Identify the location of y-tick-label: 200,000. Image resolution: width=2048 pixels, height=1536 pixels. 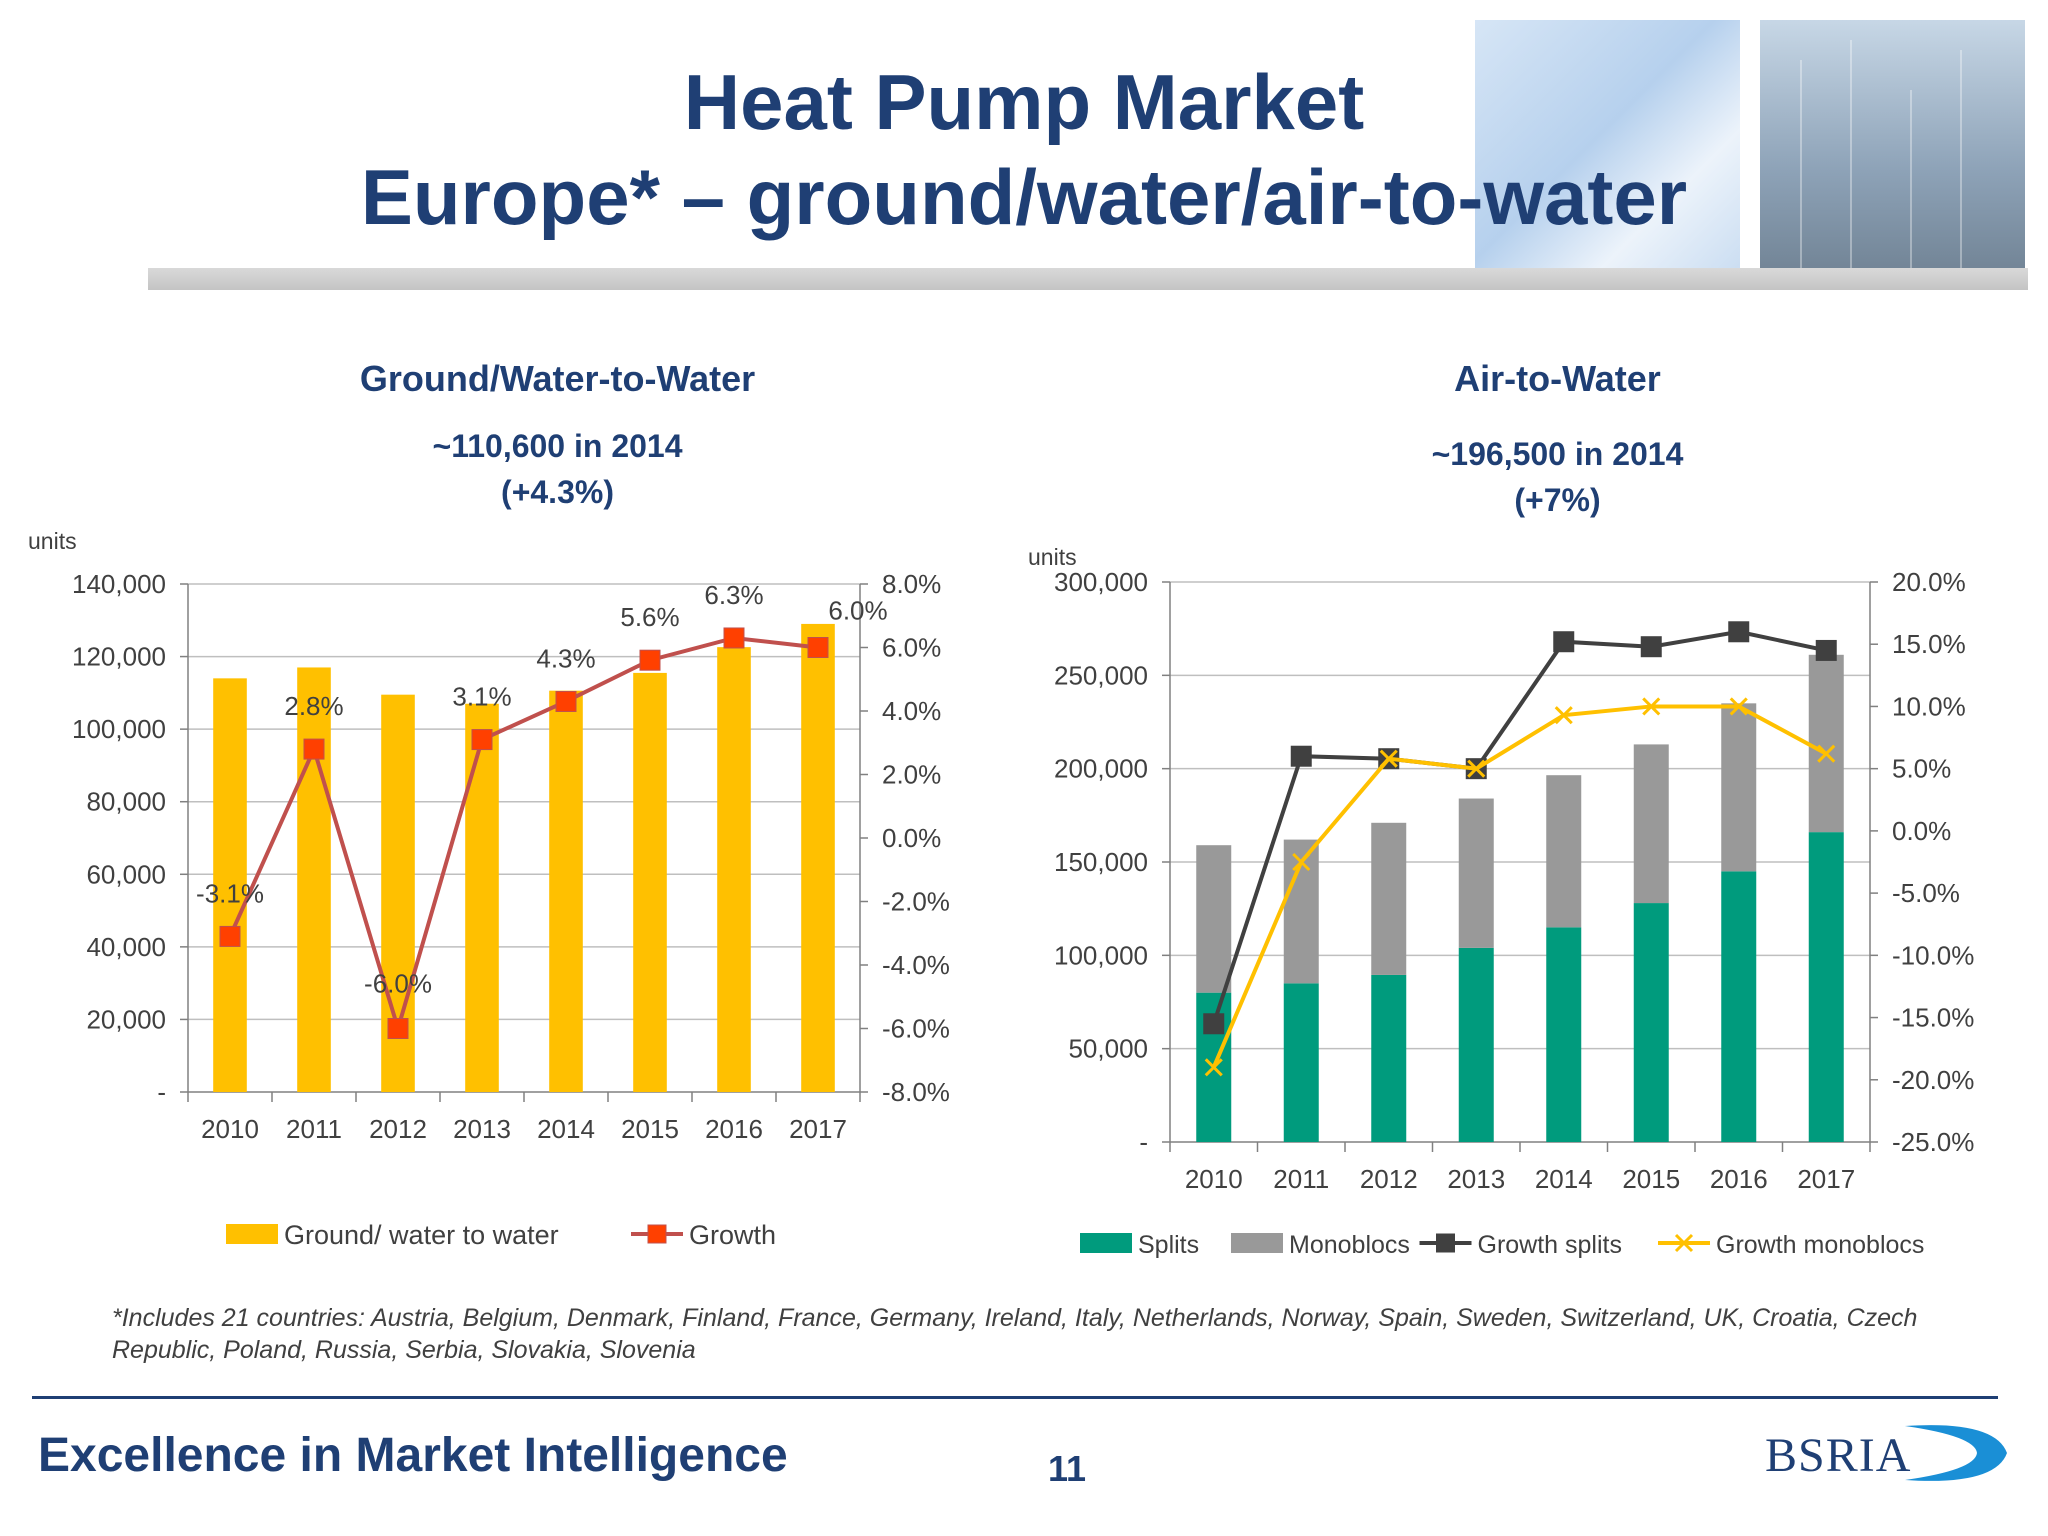
(1101, 769).